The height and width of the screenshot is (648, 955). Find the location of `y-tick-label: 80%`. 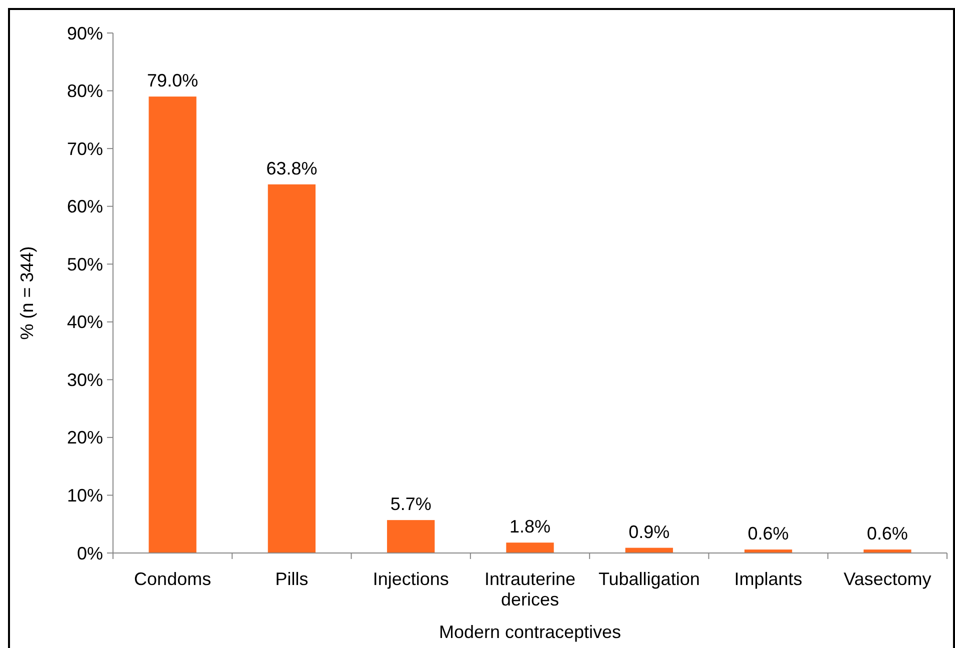

y-tick-label: 80% is located at coordinates (84, 91).